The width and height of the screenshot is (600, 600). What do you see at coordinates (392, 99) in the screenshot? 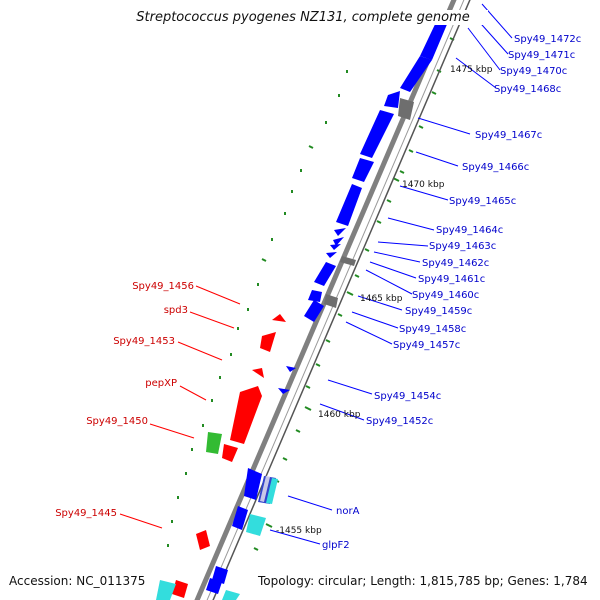
I see `gene-spy49-1468c` at bounding box center [392, 99].